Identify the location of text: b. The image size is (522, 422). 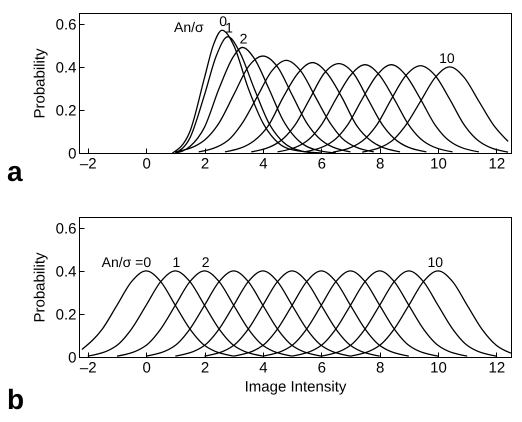
(15, 399).